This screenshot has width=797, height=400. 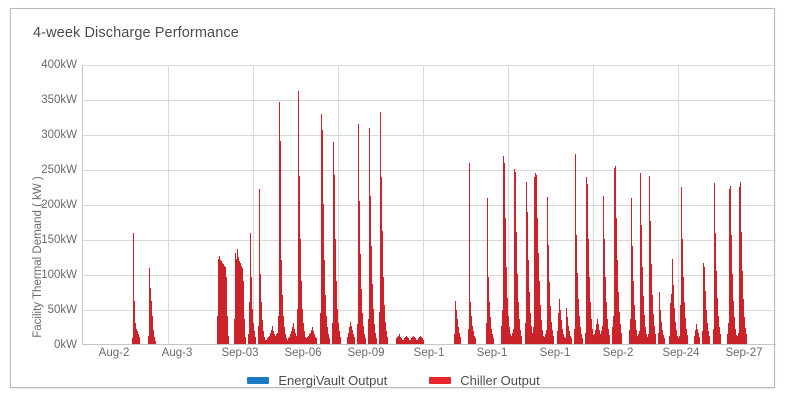 What do you see at coordinates (555, 353) in the screenshot?
I see `x-tick-label: Sep-1` at bounding box center [555, 353].